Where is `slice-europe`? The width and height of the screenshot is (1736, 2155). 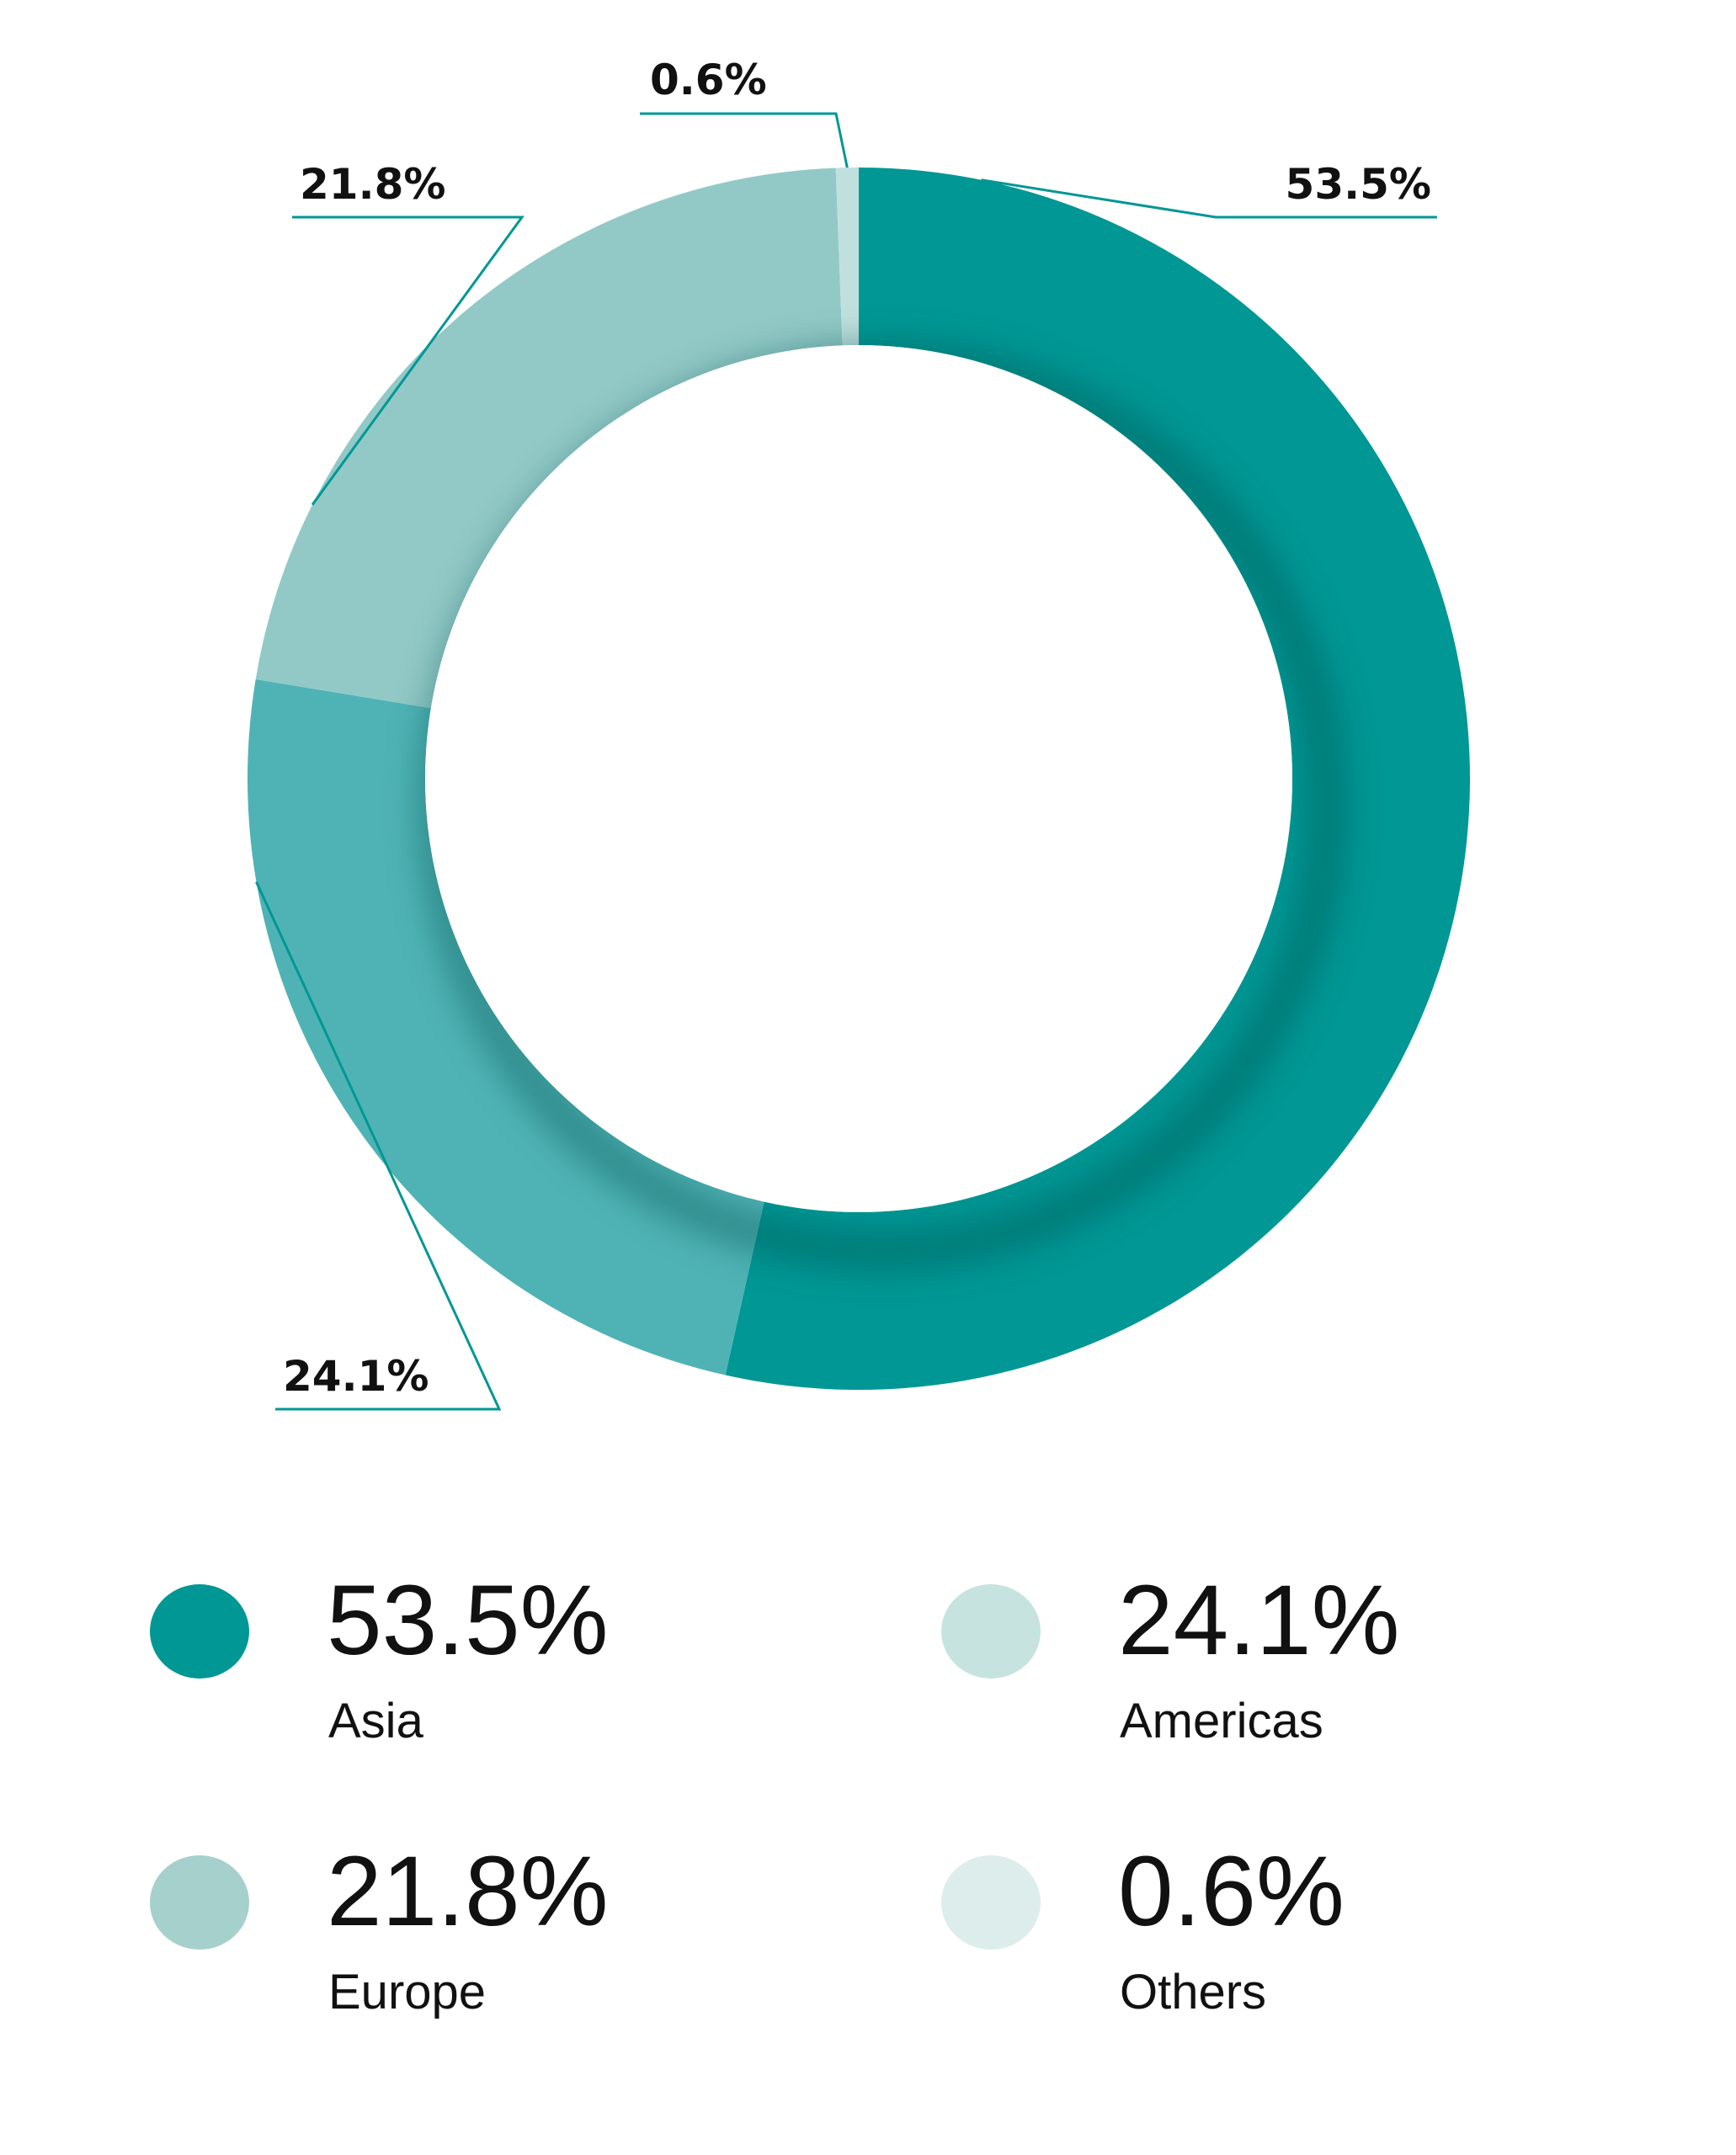
slice-europe is located at coordinates (549, 438).